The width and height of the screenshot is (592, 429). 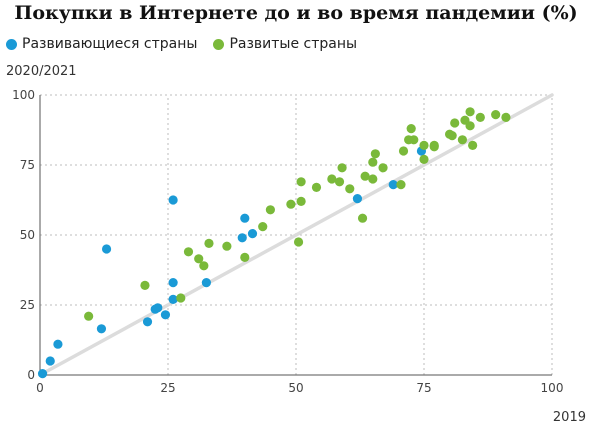 What do you see at coordinates (167, 388) in the screenshot?
I see `x-tick-label: 25` at bounding box center [167, 388].